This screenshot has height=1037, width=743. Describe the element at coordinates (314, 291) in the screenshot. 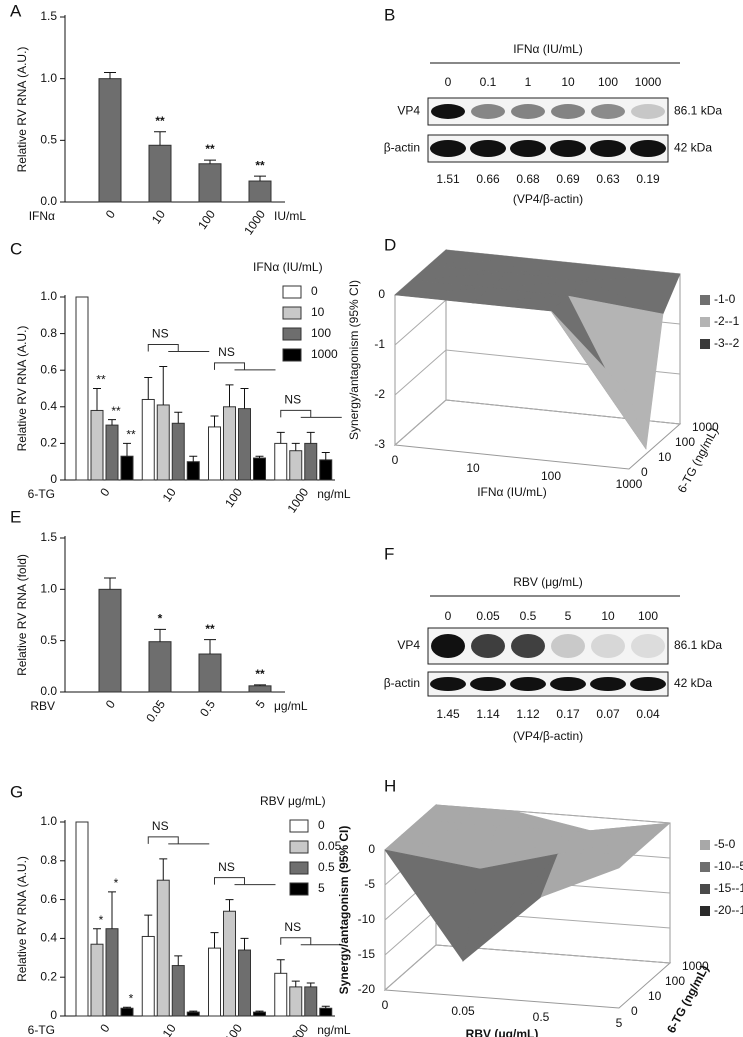

I see `legend-label: 0` at that location.